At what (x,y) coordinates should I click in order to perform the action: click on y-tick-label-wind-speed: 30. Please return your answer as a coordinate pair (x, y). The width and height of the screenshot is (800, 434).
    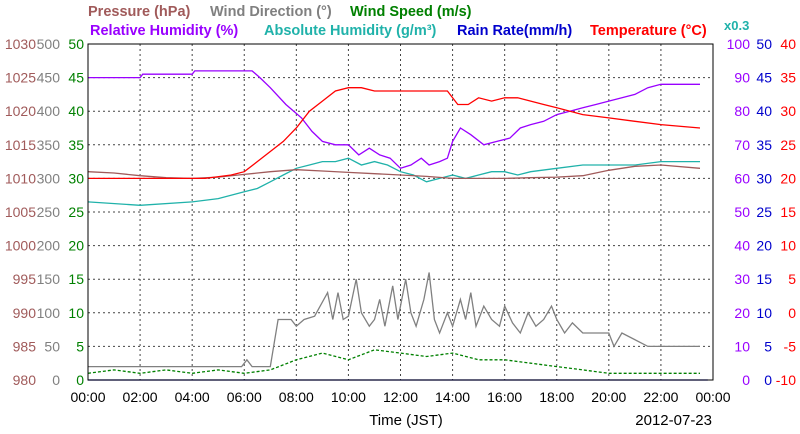
    Looking at the image, I should click on (76, 178).